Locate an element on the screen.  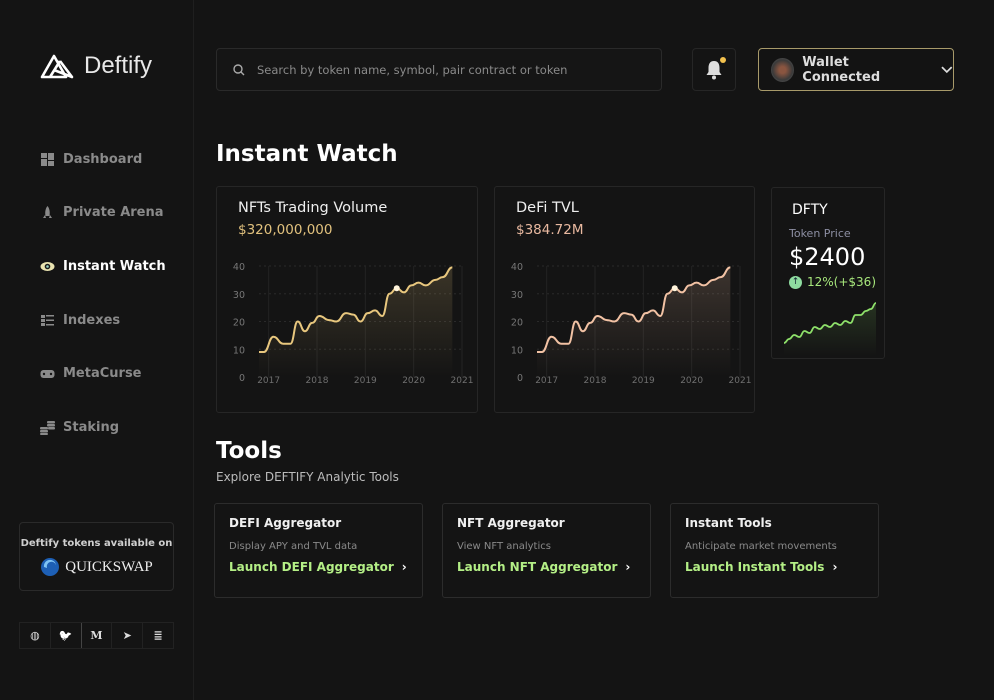
defi-tvl-chart: 0 10 20 30 40 2017 2018 2019 2020 2021 is located at coordinates (631, 324).